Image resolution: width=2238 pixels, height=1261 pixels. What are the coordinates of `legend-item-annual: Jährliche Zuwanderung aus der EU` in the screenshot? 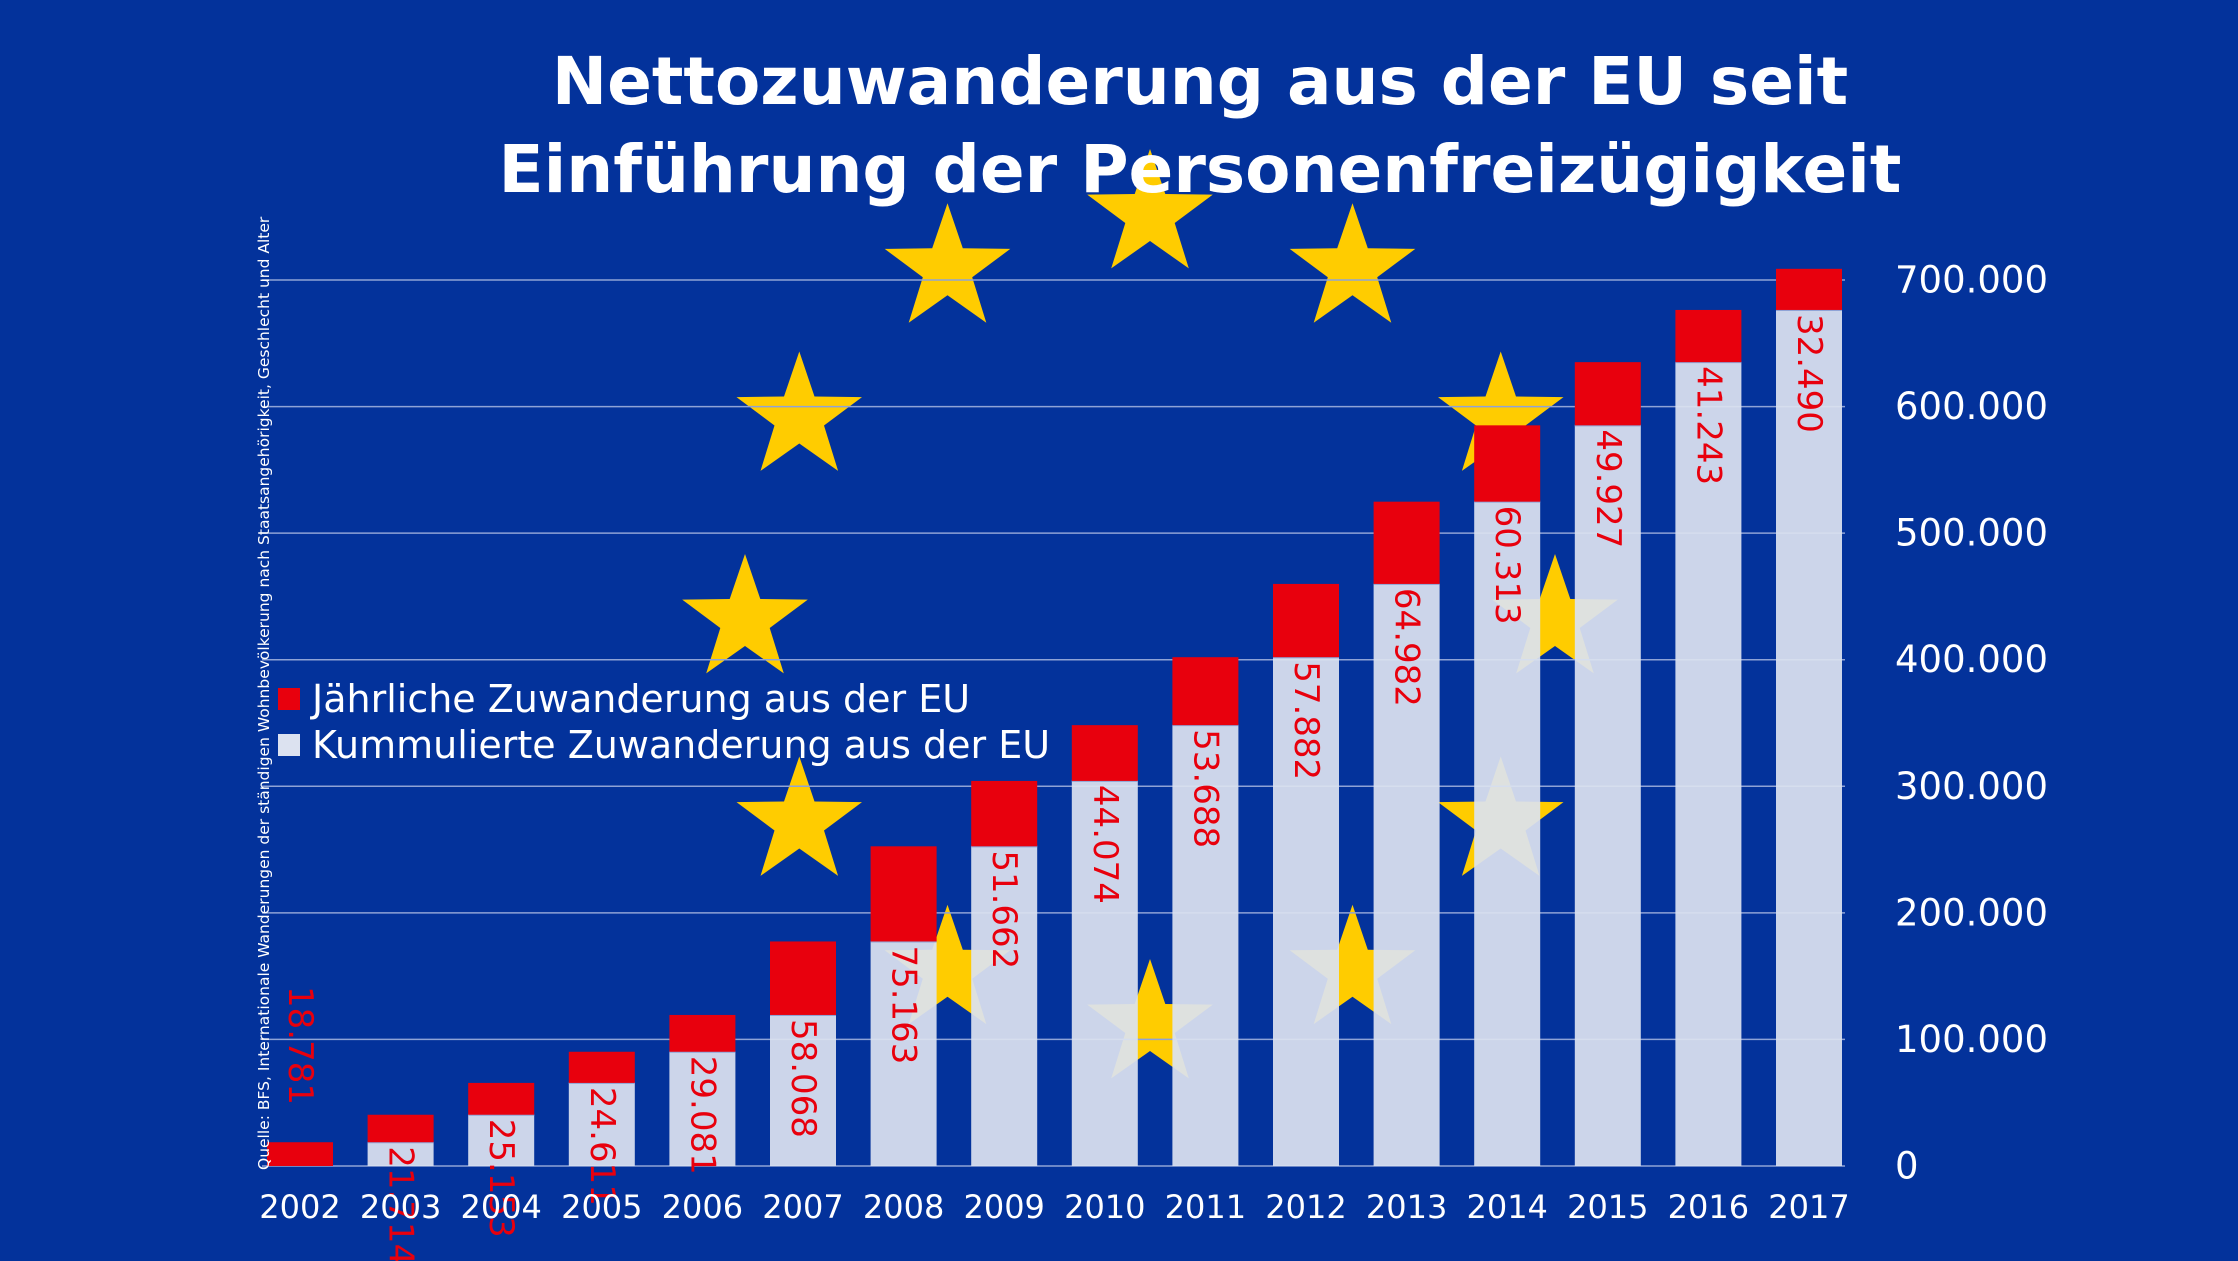 It's located at (664, 699).